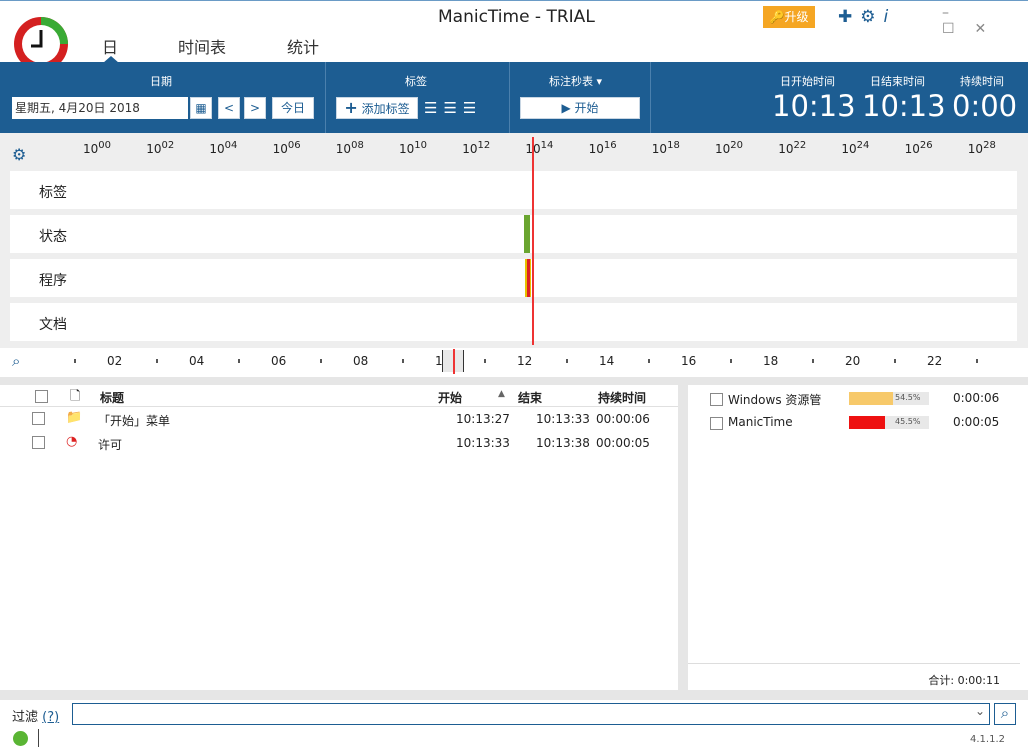 Image resolution: width=1028 pixels, height=756 pixels. I want to click on time-tick: 1006, so click(287, 148).